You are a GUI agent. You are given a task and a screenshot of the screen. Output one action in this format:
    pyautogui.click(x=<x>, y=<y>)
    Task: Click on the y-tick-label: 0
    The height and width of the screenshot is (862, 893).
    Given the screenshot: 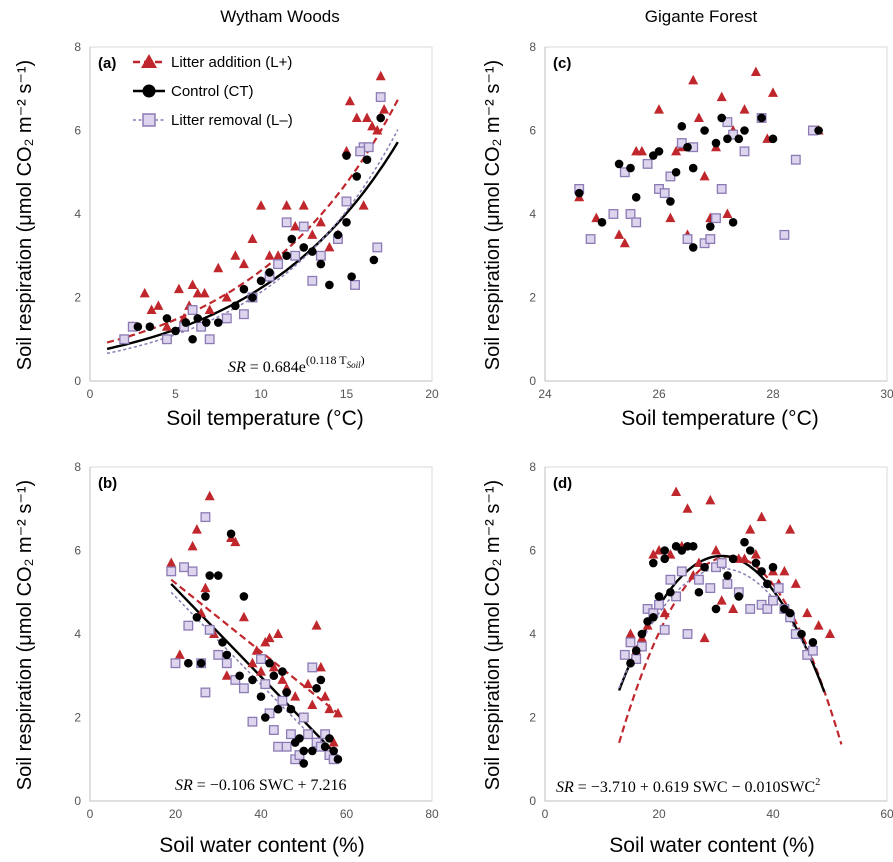 What is the action you would take?
    pyautogui.click(x=77, y=801)
    